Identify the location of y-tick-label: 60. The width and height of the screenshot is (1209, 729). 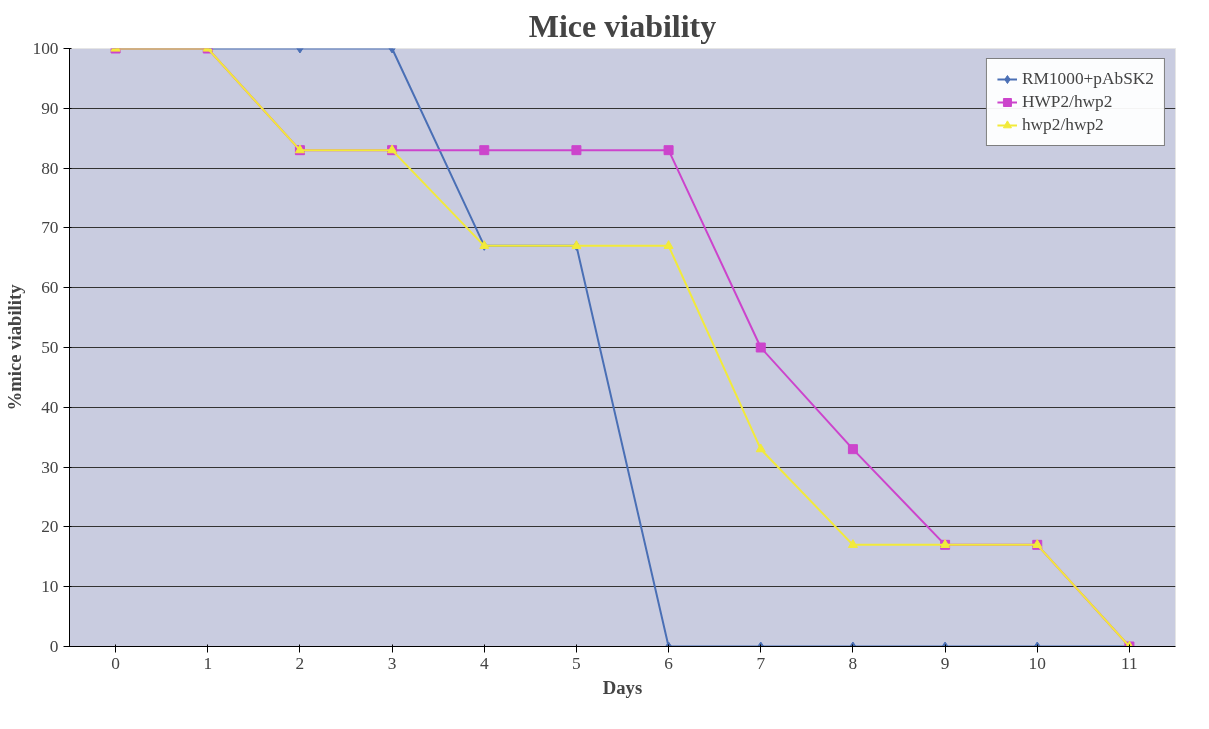
(50, 288).